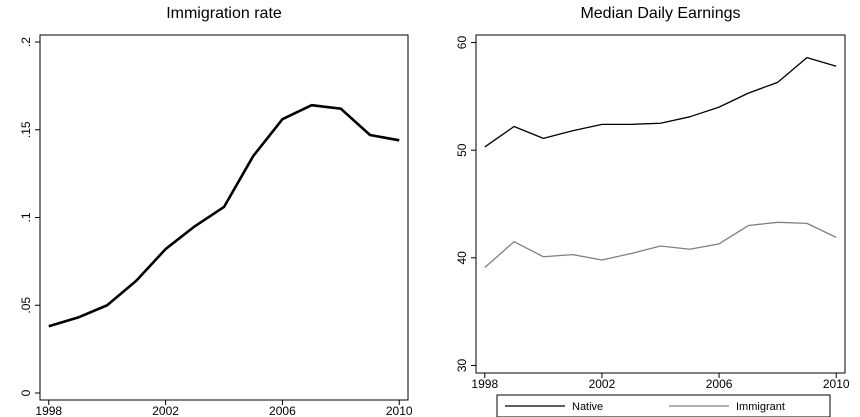  I want to click on y-tick-label: 60, so click(462, 43).